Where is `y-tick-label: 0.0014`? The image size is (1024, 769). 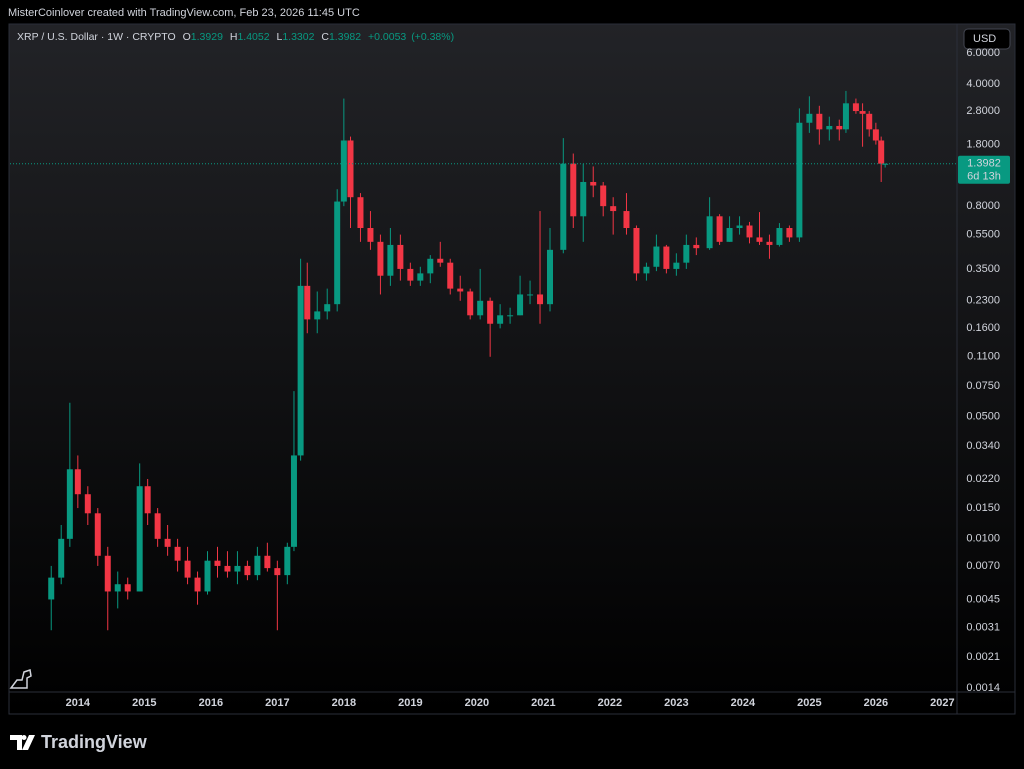 y-tick-label: 0.0014 is located at coordinates (983, 688).